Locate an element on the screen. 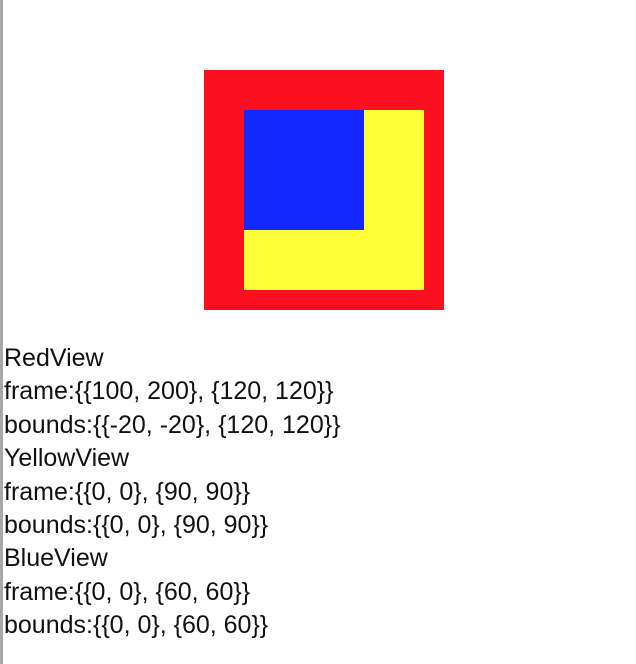  yellow-view is located at coordinates (334, 200).